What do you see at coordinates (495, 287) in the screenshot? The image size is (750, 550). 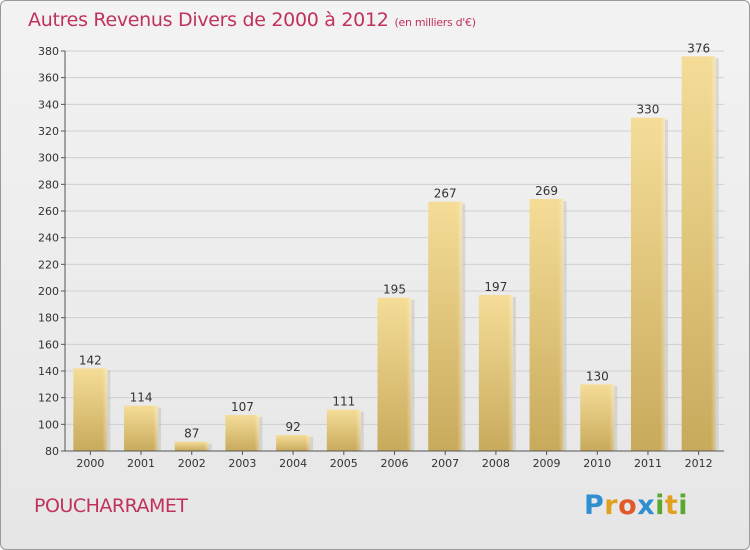 I see `value-label: 197` at bounding box center [495, 287].